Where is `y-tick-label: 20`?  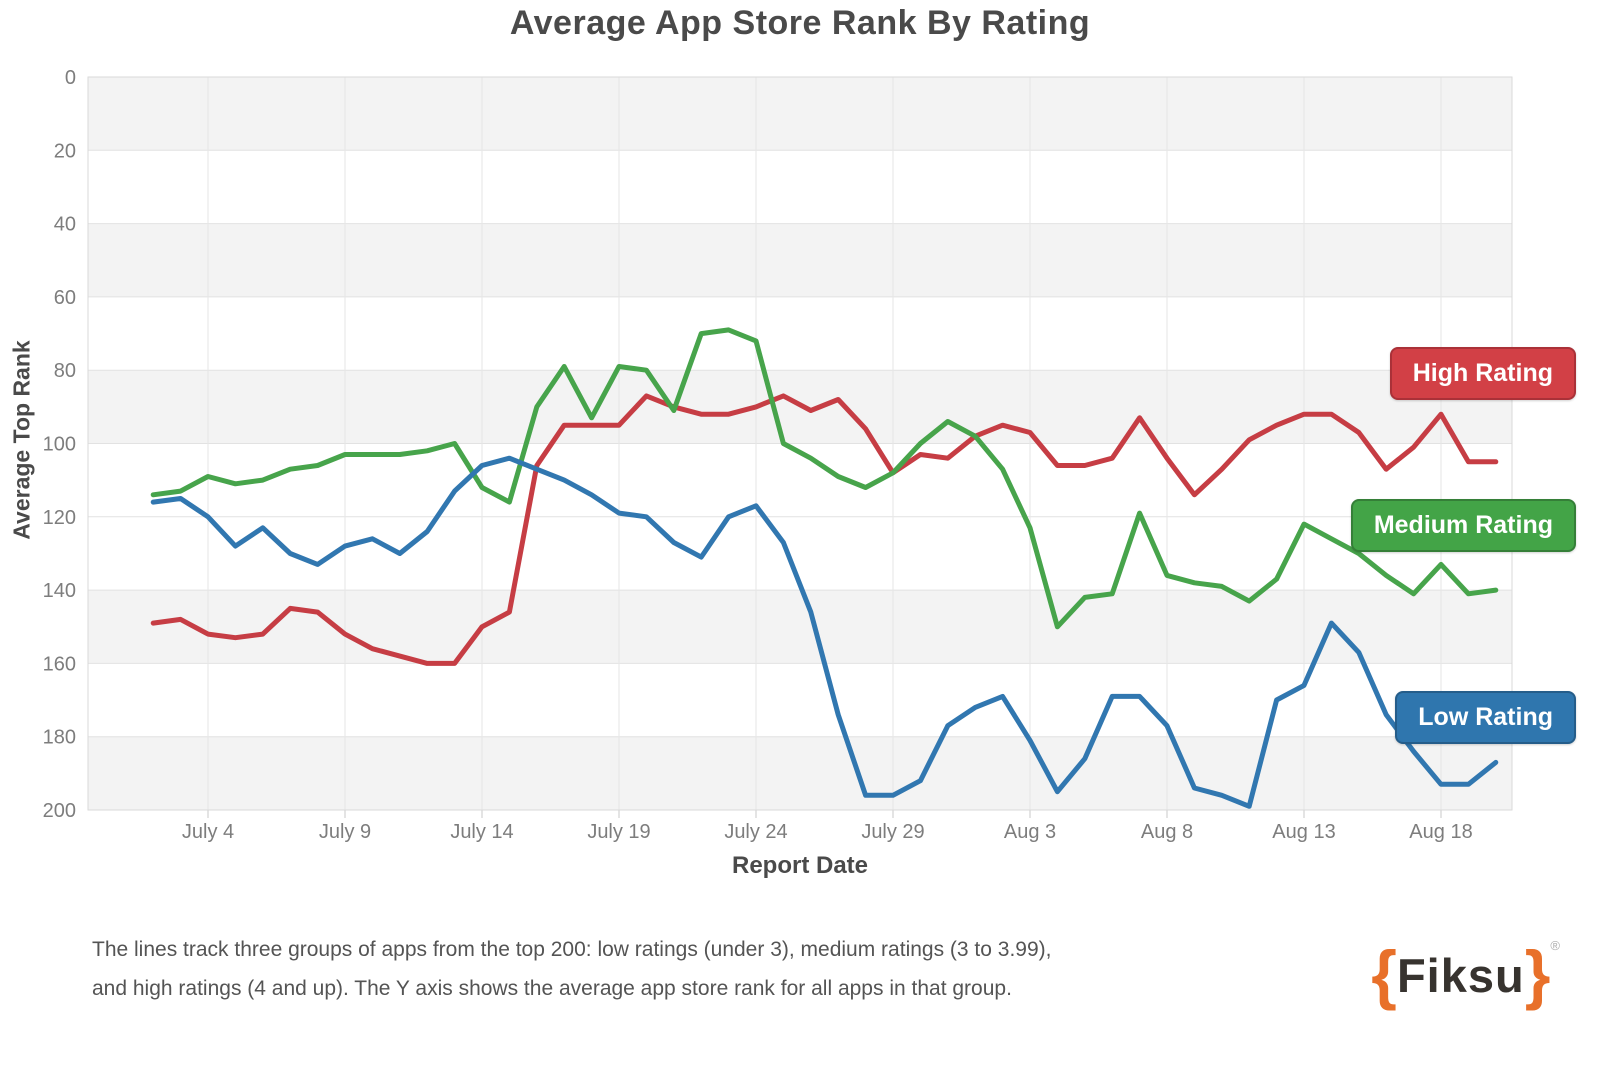
y-tick-label: 20 is located at coordinates (65, 151).